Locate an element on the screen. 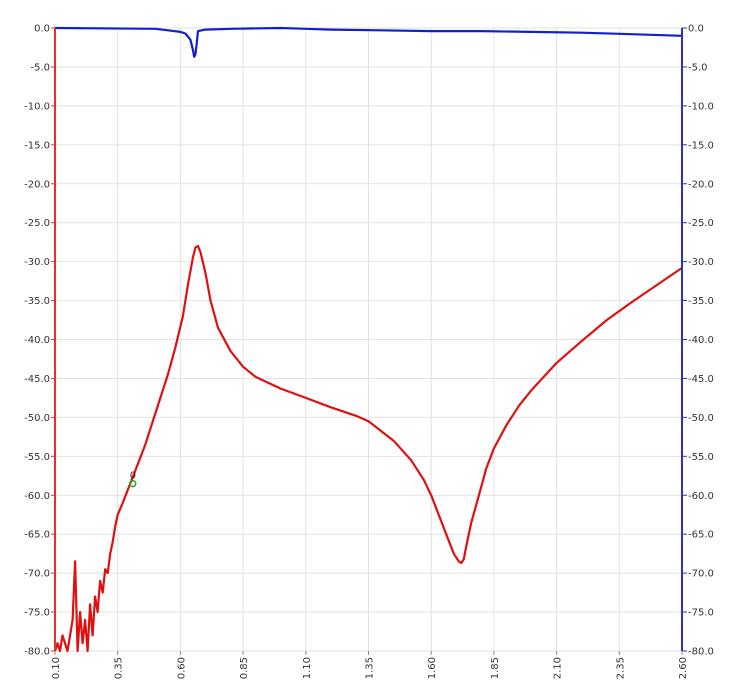  left-y-tick-label: -5.0 is located at coordinates (40, 67).